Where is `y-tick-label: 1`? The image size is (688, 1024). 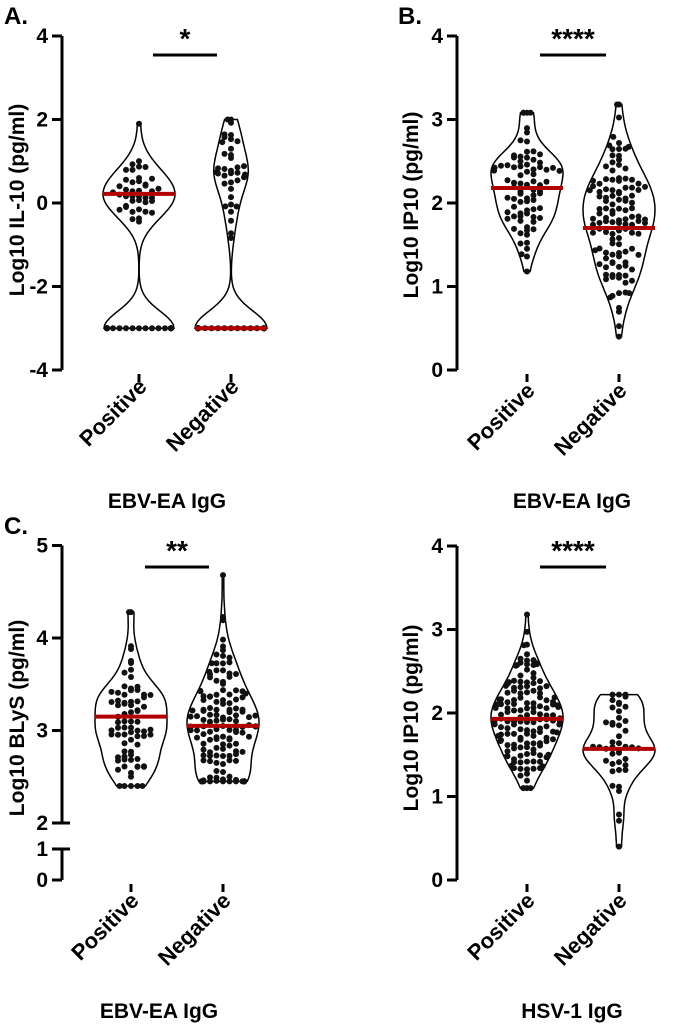 y-tick-label: 1 is located at coordinates (437, 287).